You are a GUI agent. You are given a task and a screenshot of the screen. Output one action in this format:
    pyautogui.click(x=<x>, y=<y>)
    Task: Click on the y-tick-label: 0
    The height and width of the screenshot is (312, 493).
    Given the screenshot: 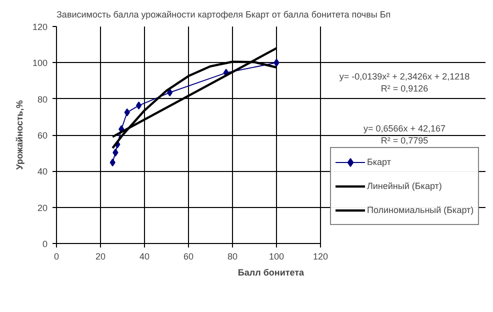 What is the action you would take?
    pyautogui.click(x=45, y=244)
    